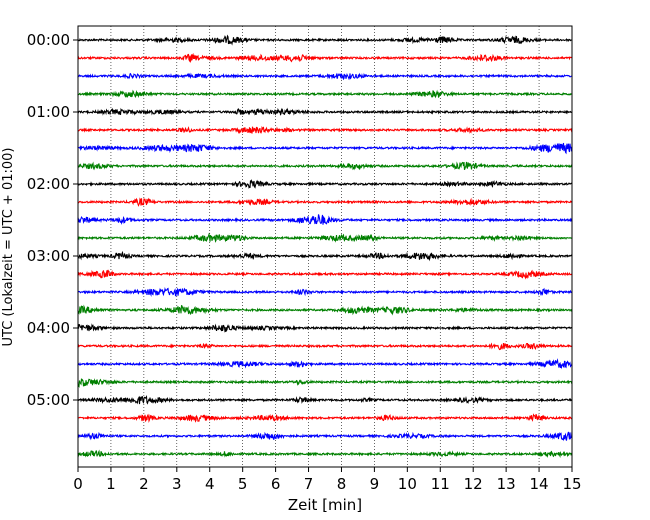 The height and width of the screenshot is (520, 650). I want to click on y-axis-label: UTC (Lokalzeit = UTC + 01:00), so click(8, 247).